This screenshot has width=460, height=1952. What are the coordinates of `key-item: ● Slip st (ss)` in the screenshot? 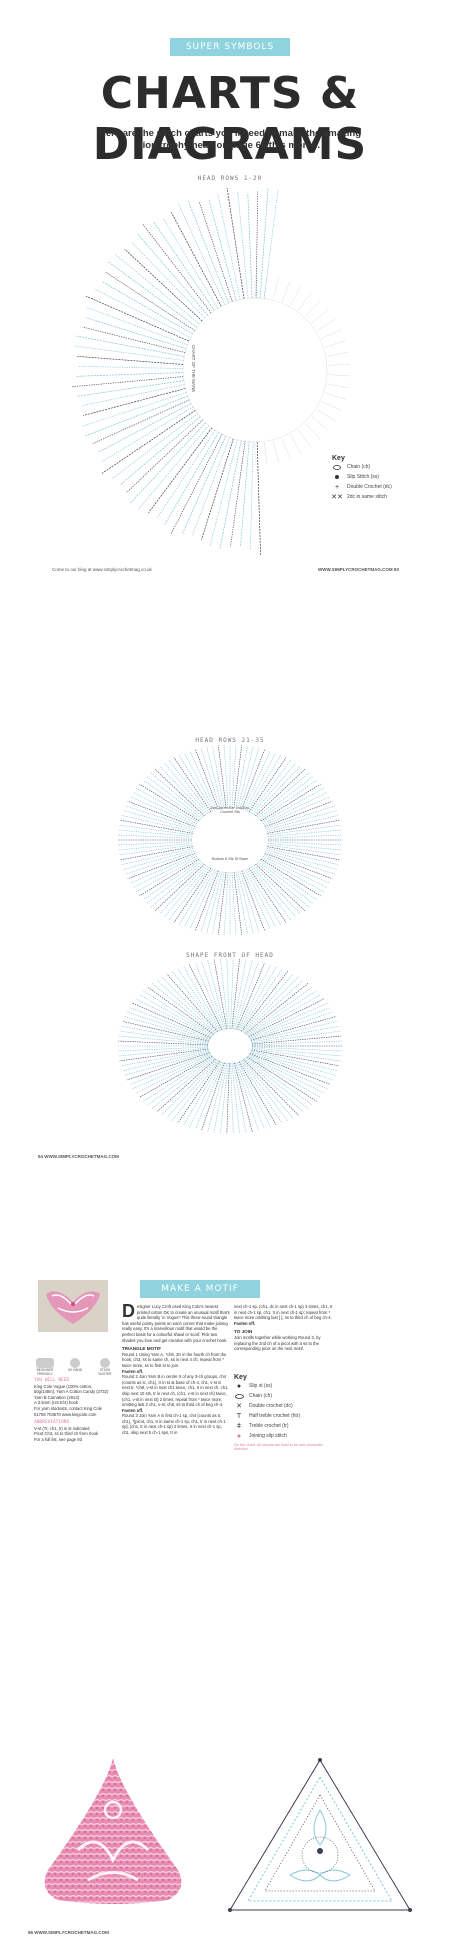 It's located at (284, 1386).